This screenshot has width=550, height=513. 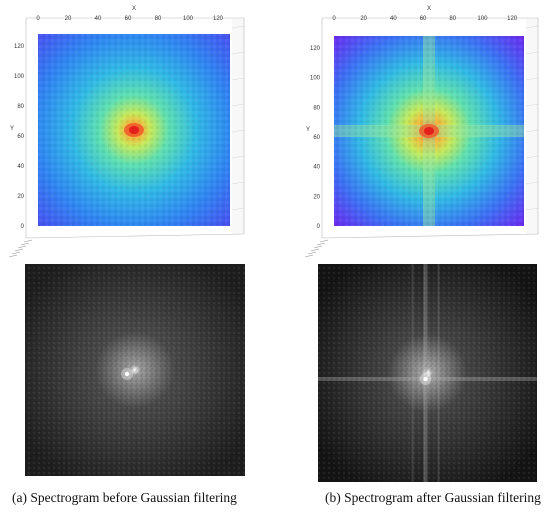 What do you see at coordinates (433, 497) in the screenshot?
I see `caption-b: (b) Spectrogram after Gaussian filtering` at bounding box center [433, 497].